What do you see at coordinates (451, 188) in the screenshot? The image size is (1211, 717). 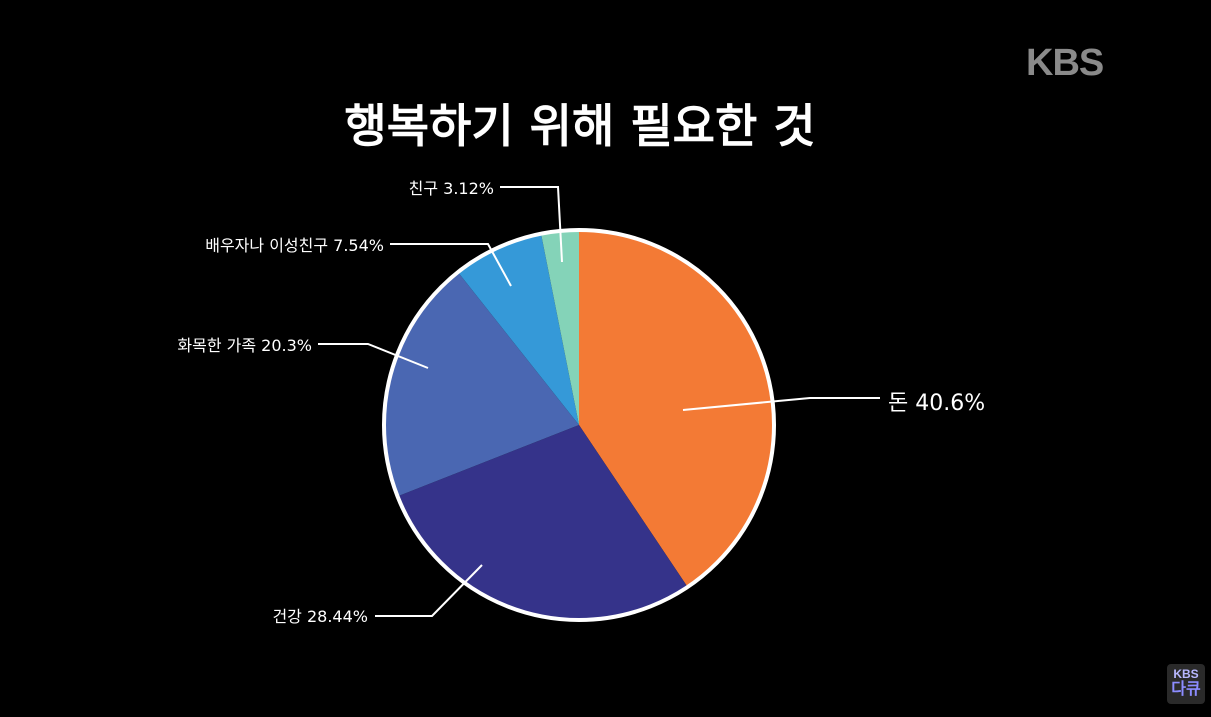 I see `slice-label-5: 친구 3.12%` at bounding box center [451, 188].